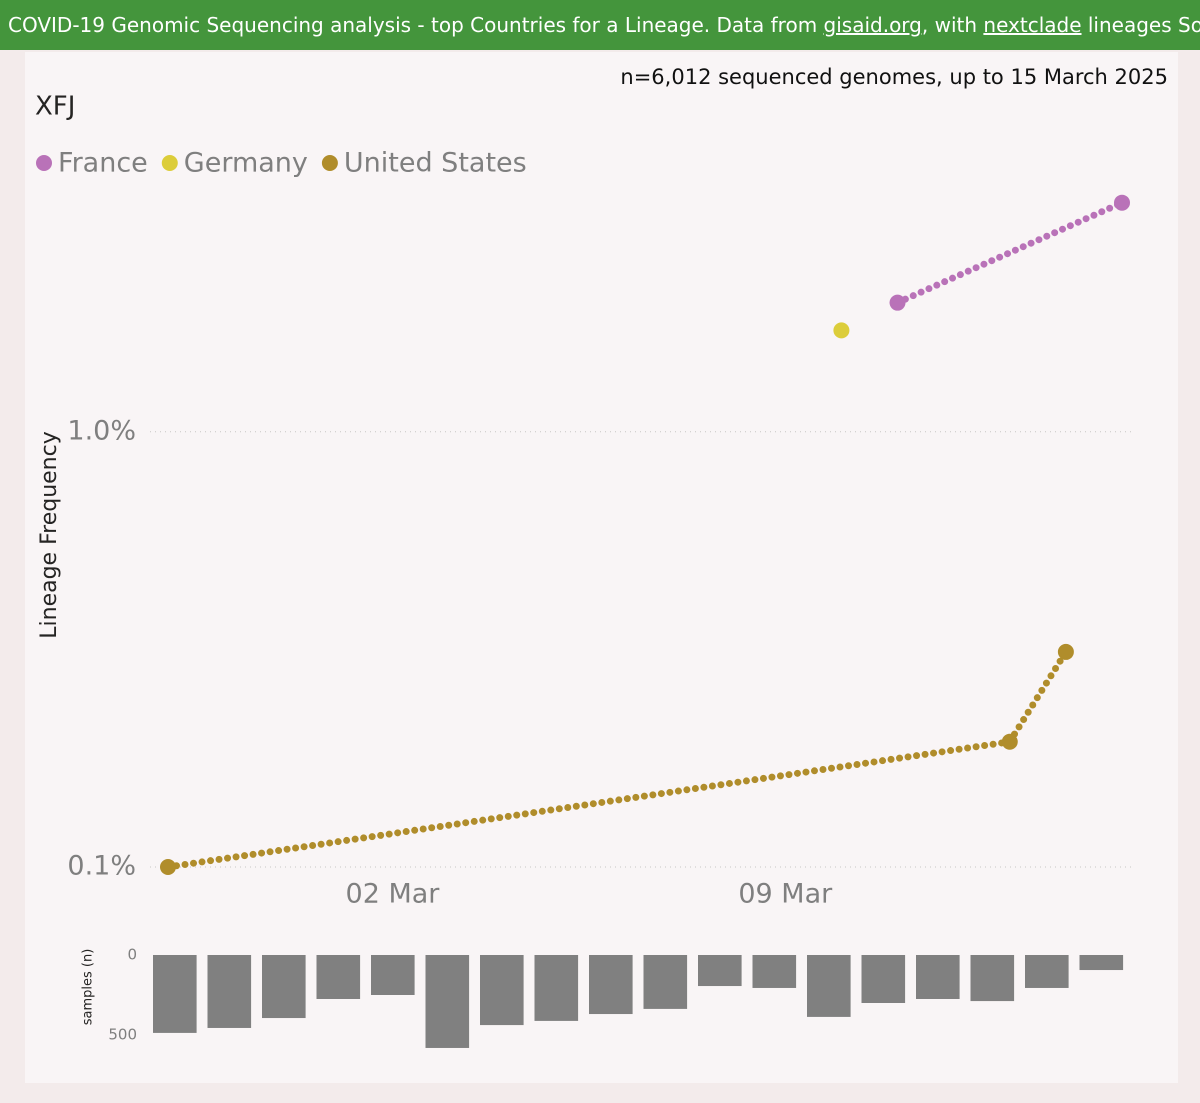  What do you see at coordinates (1143, 25) in the screenshot?
I see `header-text: lineages So` at bounding box center [1143, 25].